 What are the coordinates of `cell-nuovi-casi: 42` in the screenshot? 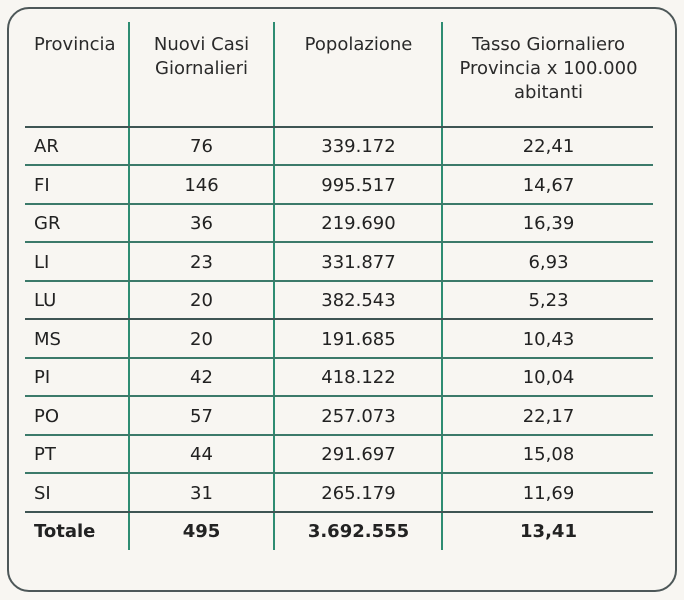 It's located at (201, 377).